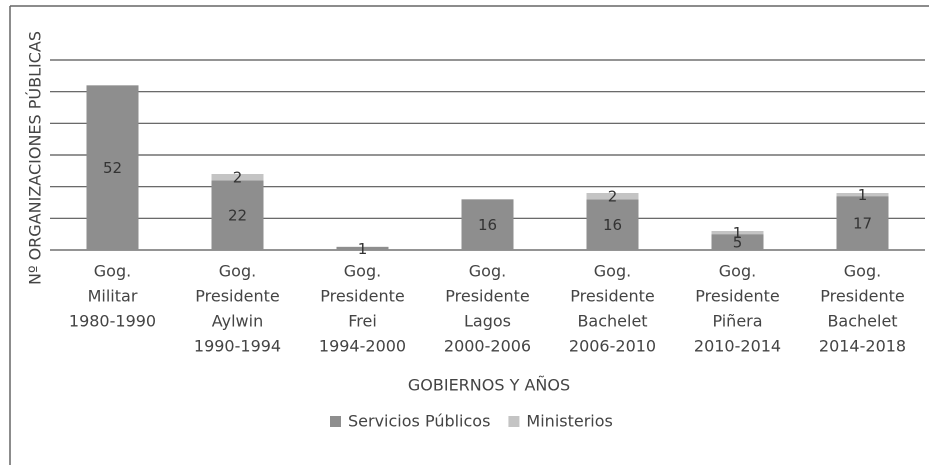 This screenshot has width=929, height=465. Describe the element at coordinates (737, 321) in the screenshot. I see `x-tick-label: Piñera` at that location.